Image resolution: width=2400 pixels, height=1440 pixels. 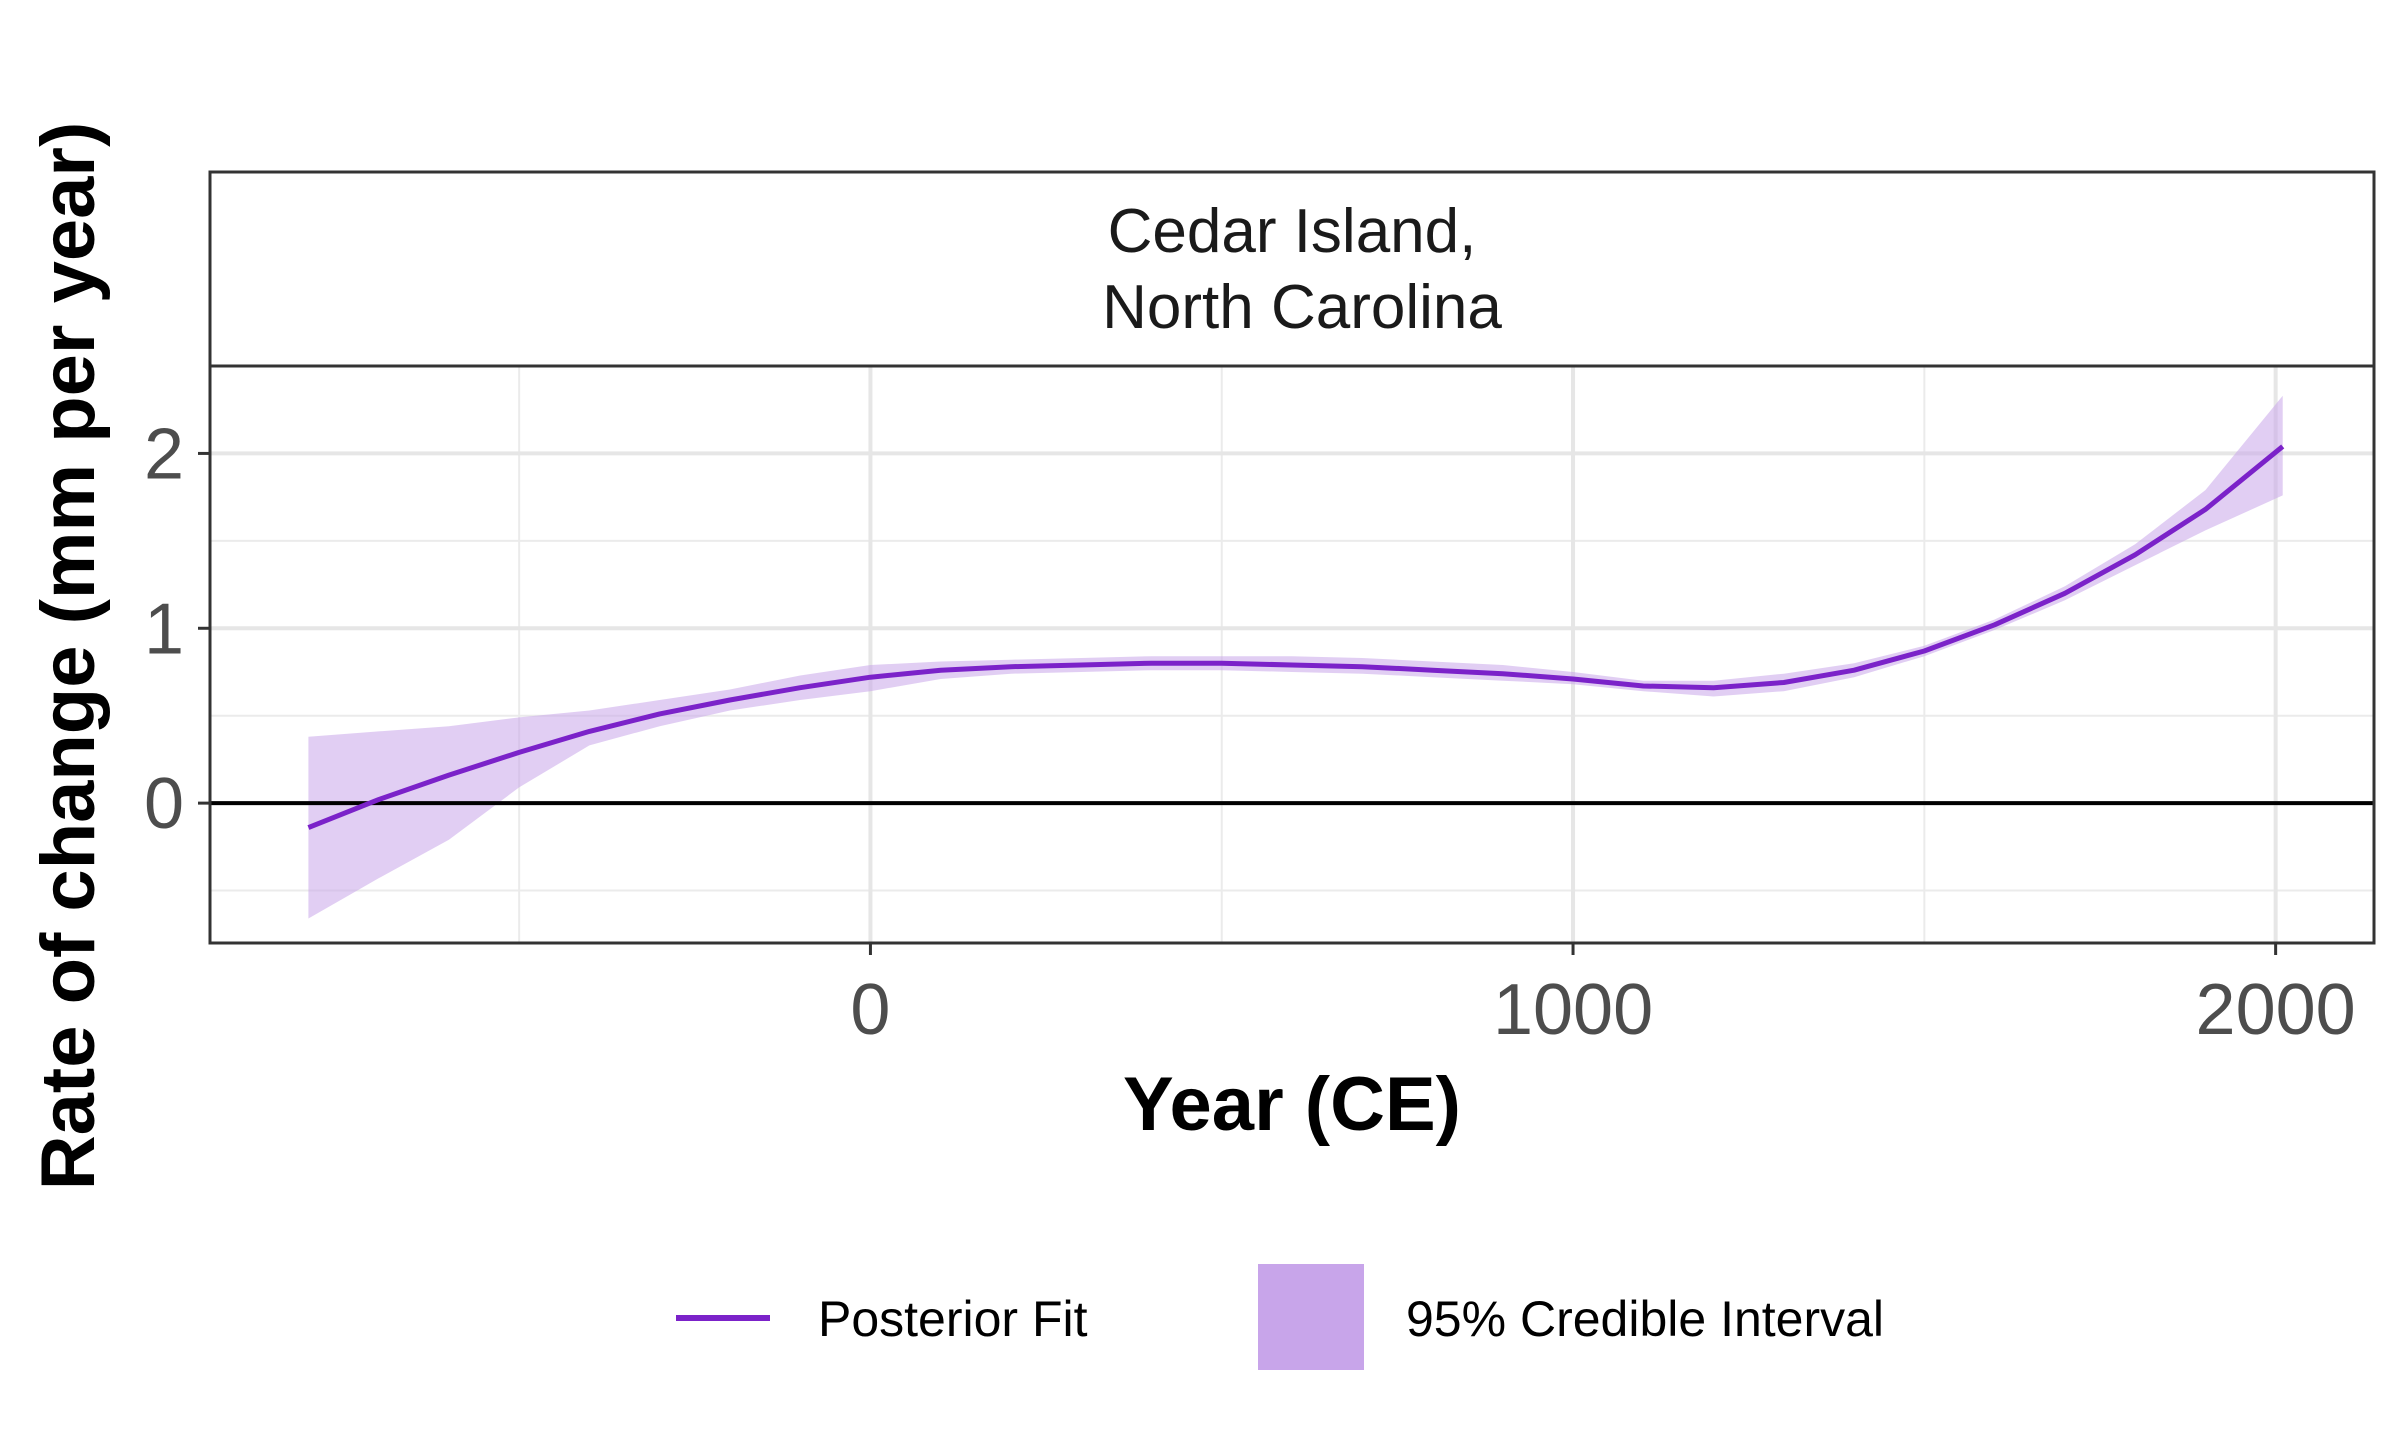 I want to click on x-tick-label: 1000, so click(x=1573, y=1010).